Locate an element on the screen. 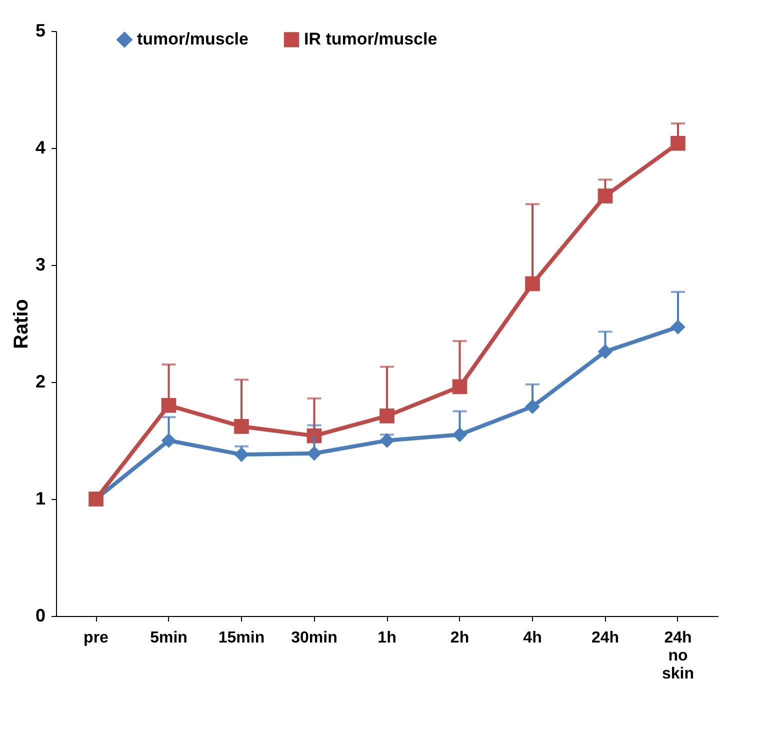  x-tick-label: pre is located at coordinates (96, 638).